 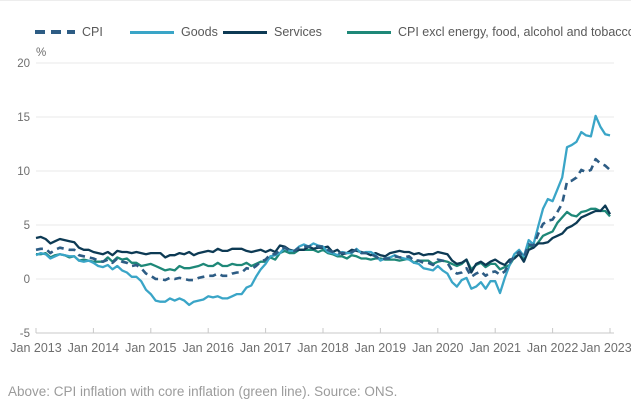 I want to click on x-tick-label: Jan 2014, so click(x=93, y=348).